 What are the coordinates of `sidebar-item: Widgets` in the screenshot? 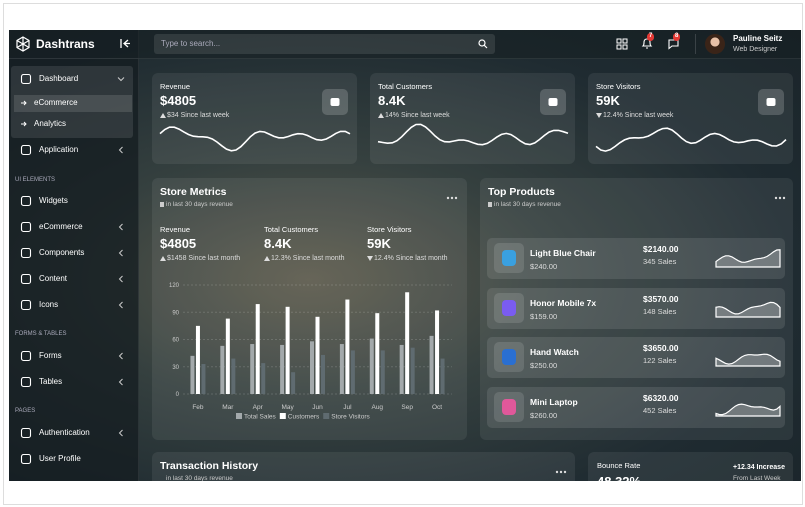 It's located at (53, 201).